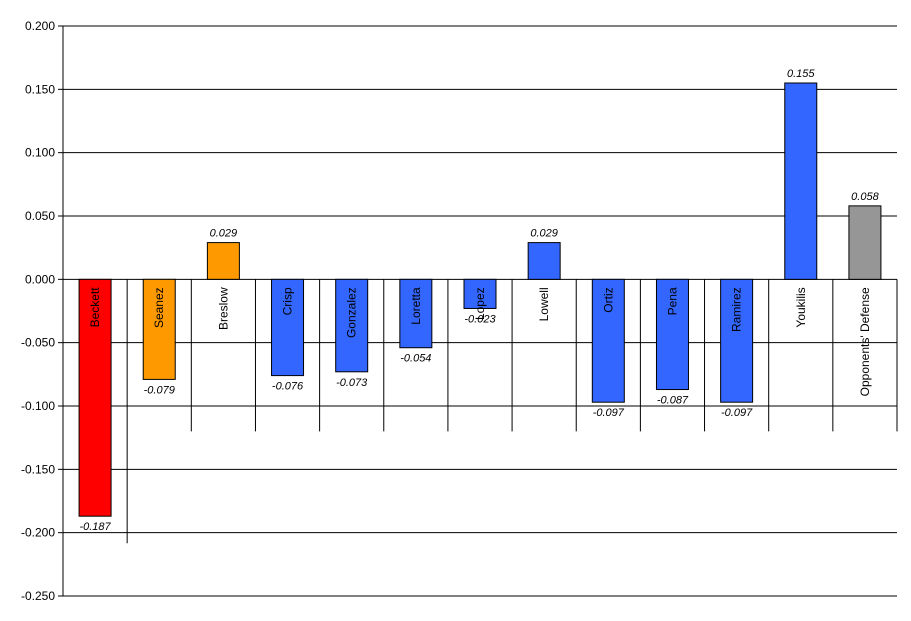 The height and width of the screenshot is (621, 911). What do you see at coordinates (737, 340) in the screenshot?
I see `bar-ramirez` at bounding box center [737, 340].